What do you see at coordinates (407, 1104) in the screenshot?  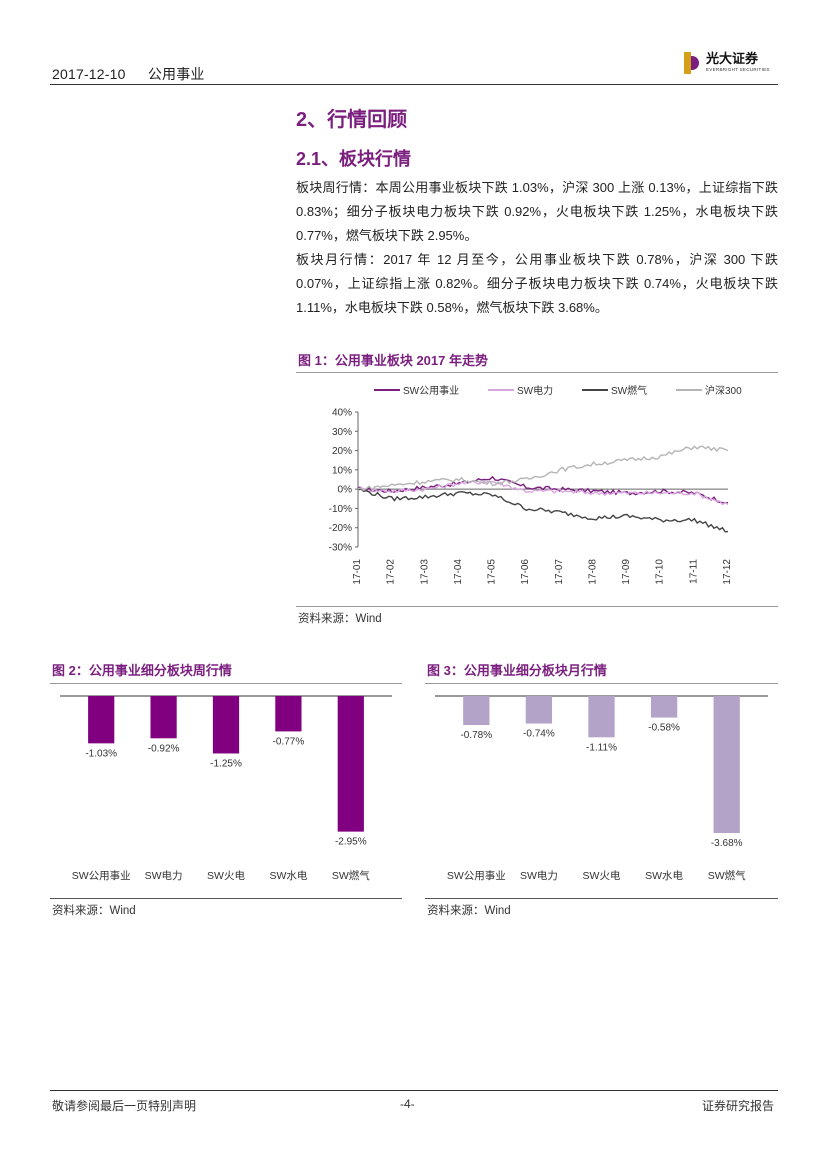 I see `footer-page-number: -4-` at bounding box center [407, 1104].